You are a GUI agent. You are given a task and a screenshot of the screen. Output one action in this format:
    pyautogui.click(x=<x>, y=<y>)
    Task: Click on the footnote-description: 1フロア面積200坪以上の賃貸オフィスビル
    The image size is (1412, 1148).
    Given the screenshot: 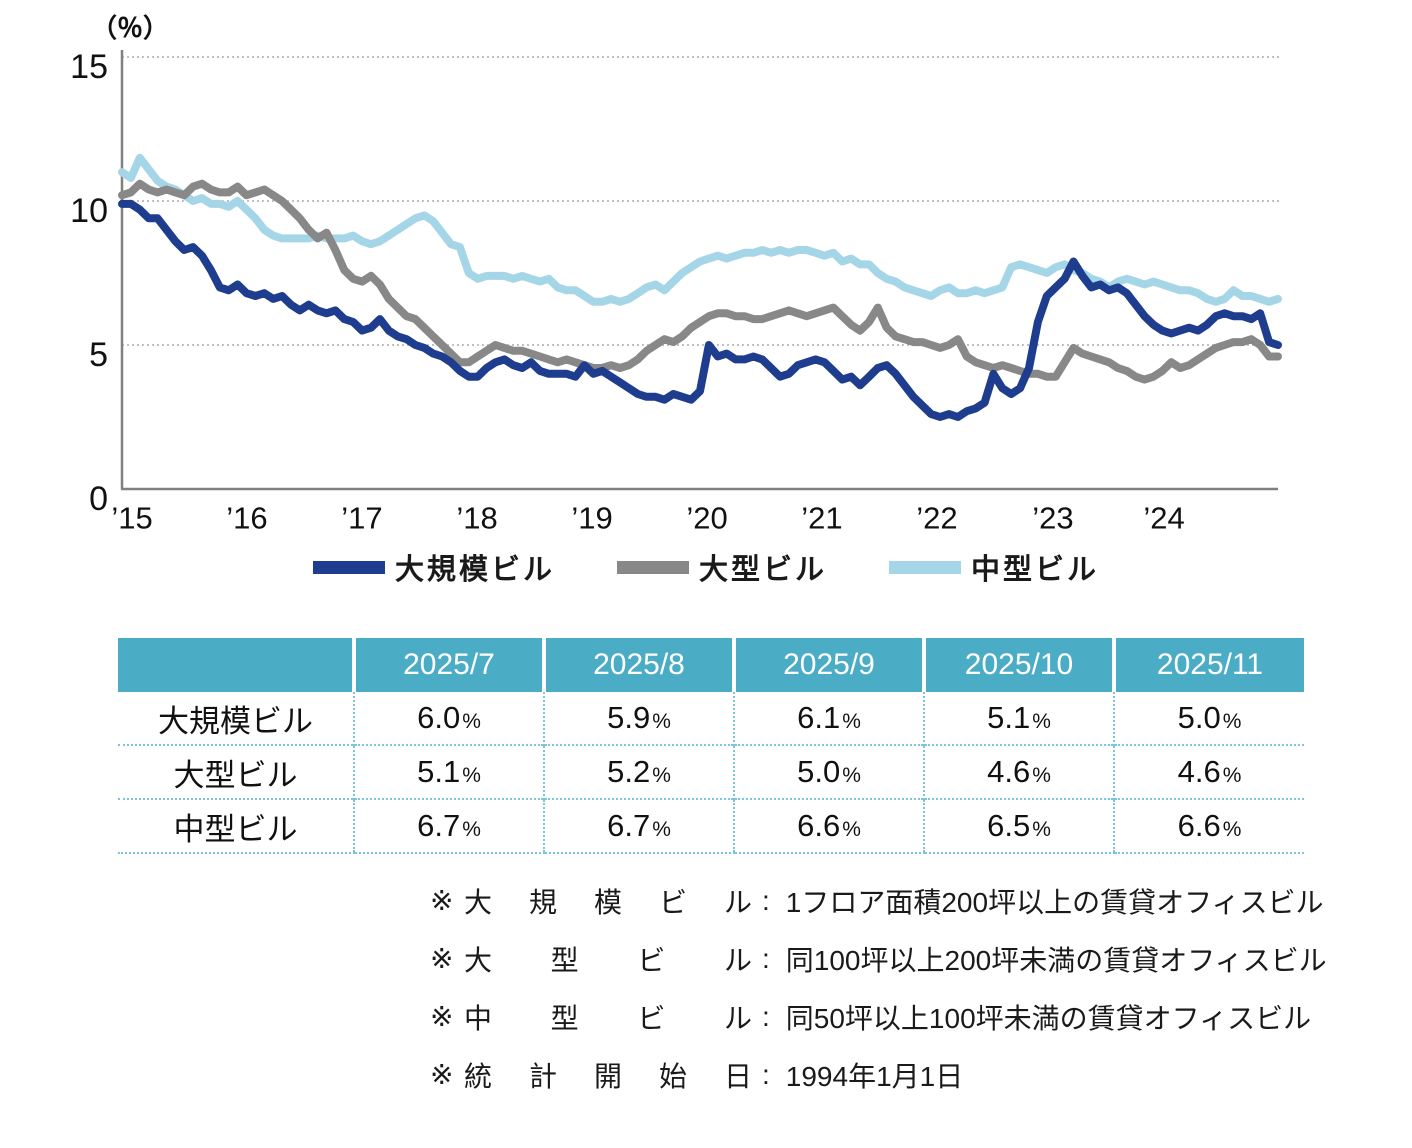 What is the action you would take?
    pyautogui.click(x=1054, y=902)
    